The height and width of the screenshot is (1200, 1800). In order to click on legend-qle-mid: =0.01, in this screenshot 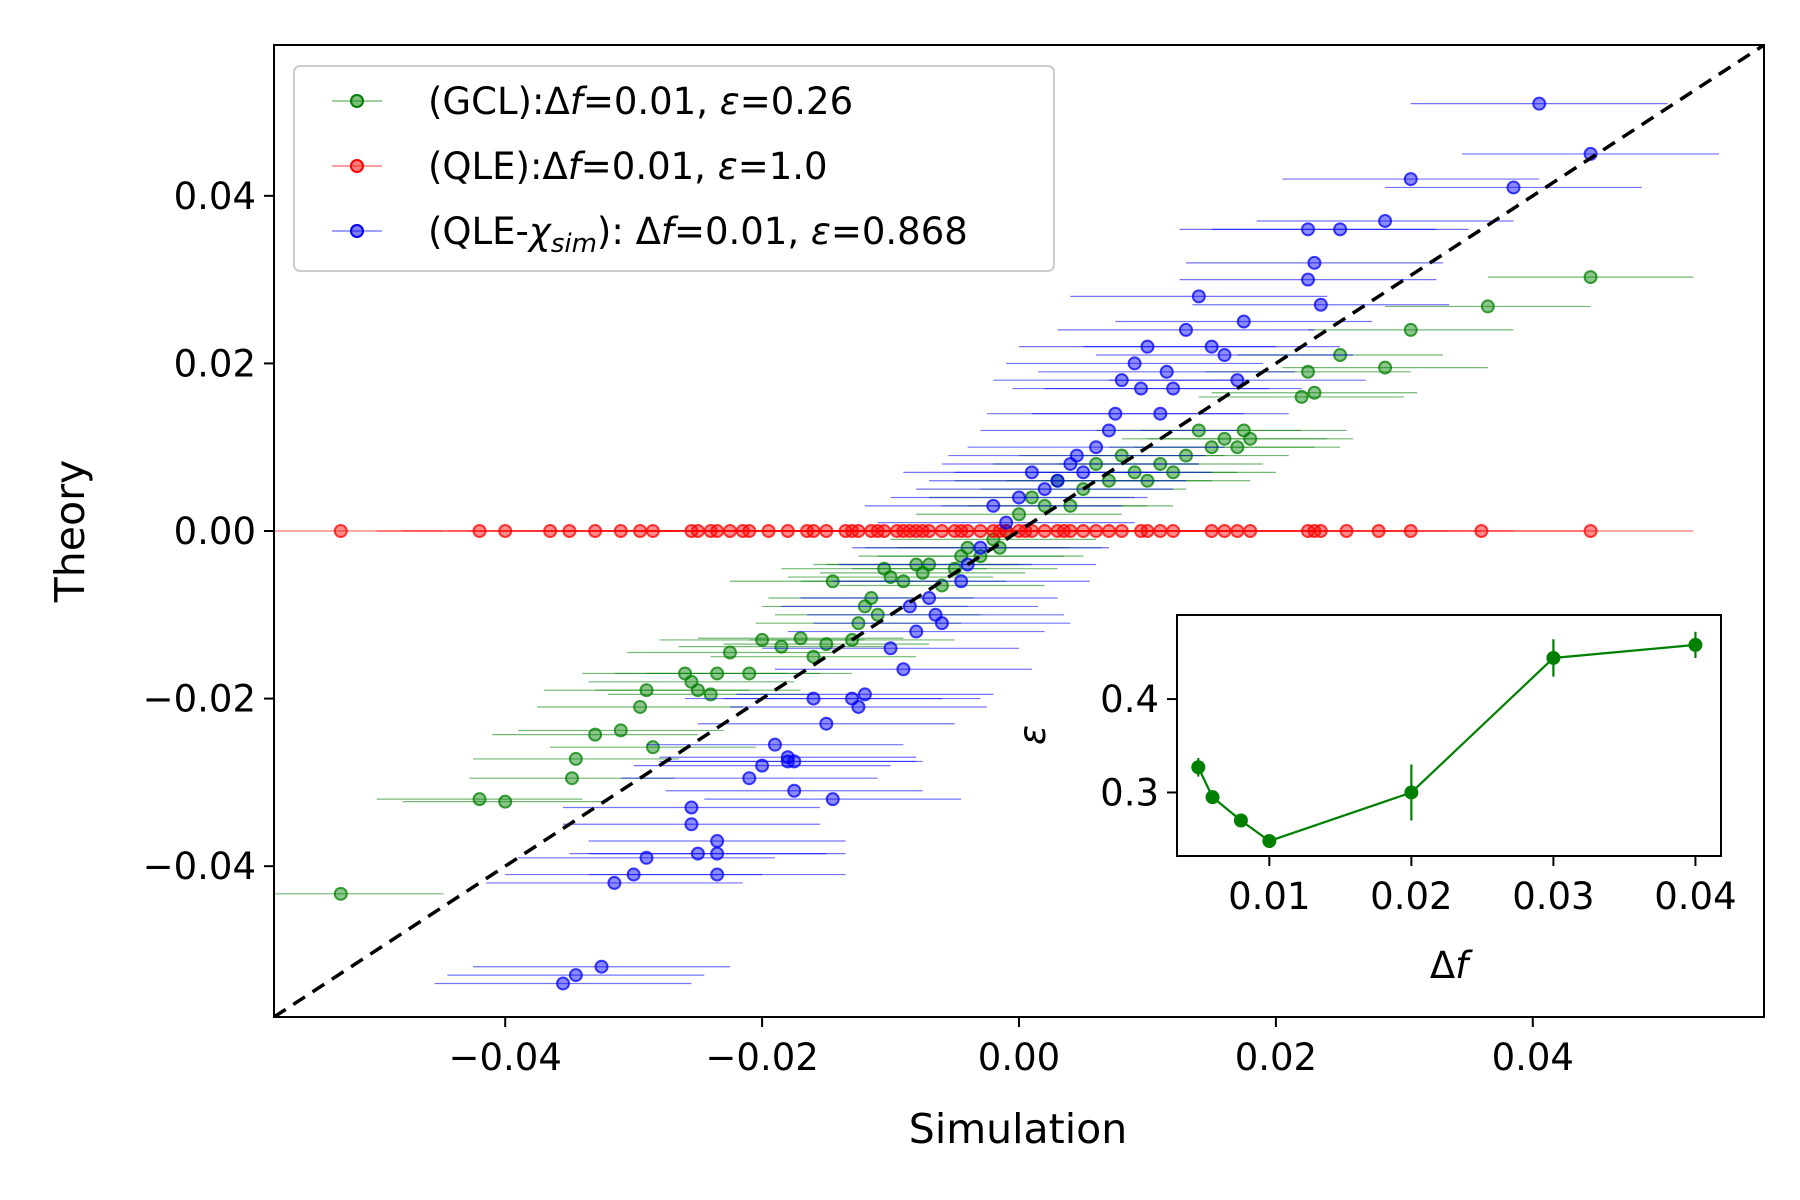, I will do `click(649, 166)`.